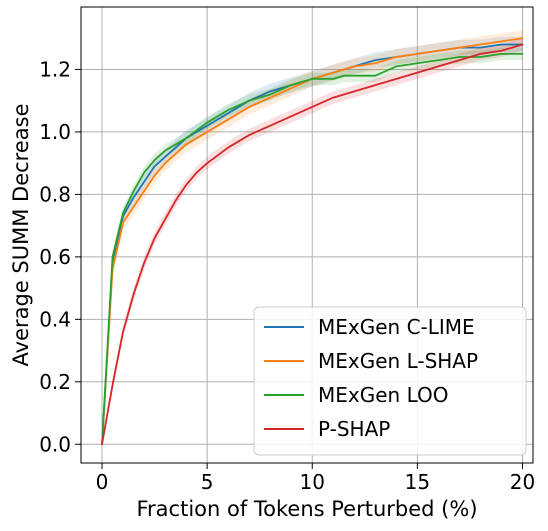 This screenshot has height=531, width=548. What do you see at coordinates (55, 194) in the screenshot?
I see `y-tick-label: 0.8` at bounding box center [55, 194].